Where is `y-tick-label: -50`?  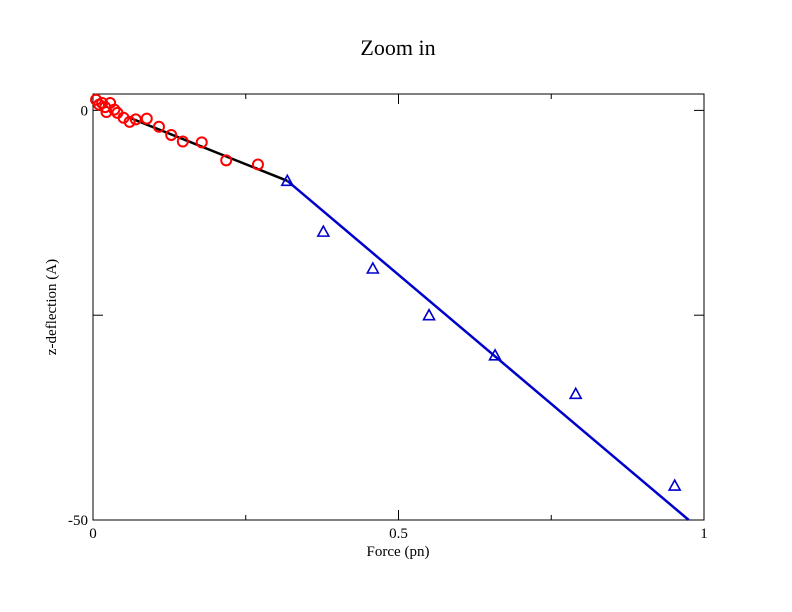 y-tick-label: -50 is located at coordinates (78, 521).